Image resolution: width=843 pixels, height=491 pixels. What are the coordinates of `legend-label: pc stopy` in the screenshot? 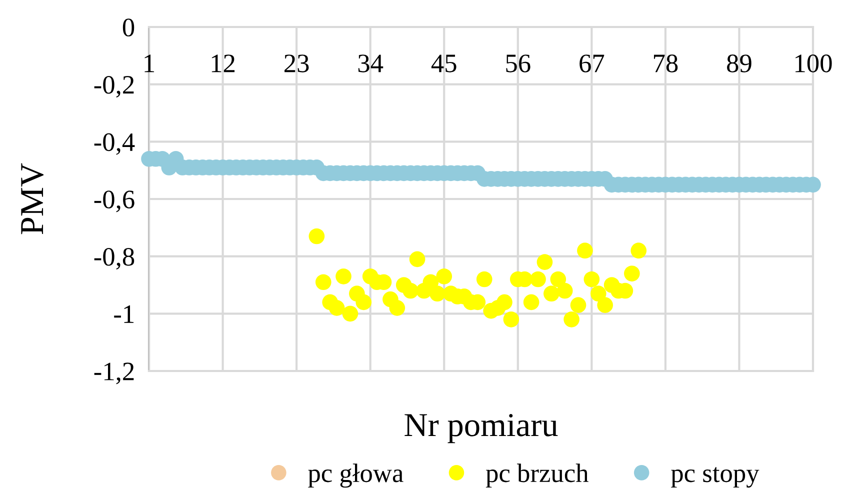 It's located at (715, 477).